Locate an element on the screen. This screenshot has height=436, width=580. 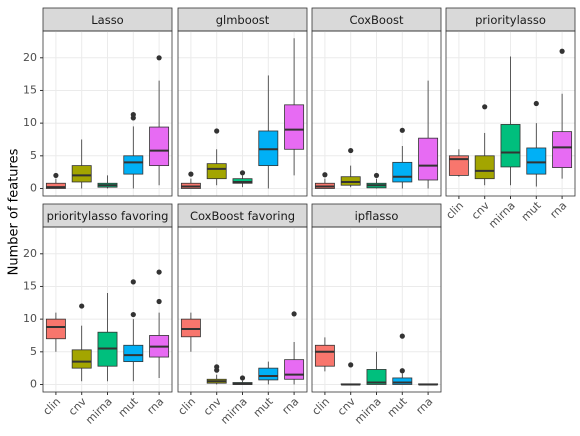
facet-title: prioritylasso is located at coordinates (510, 20).